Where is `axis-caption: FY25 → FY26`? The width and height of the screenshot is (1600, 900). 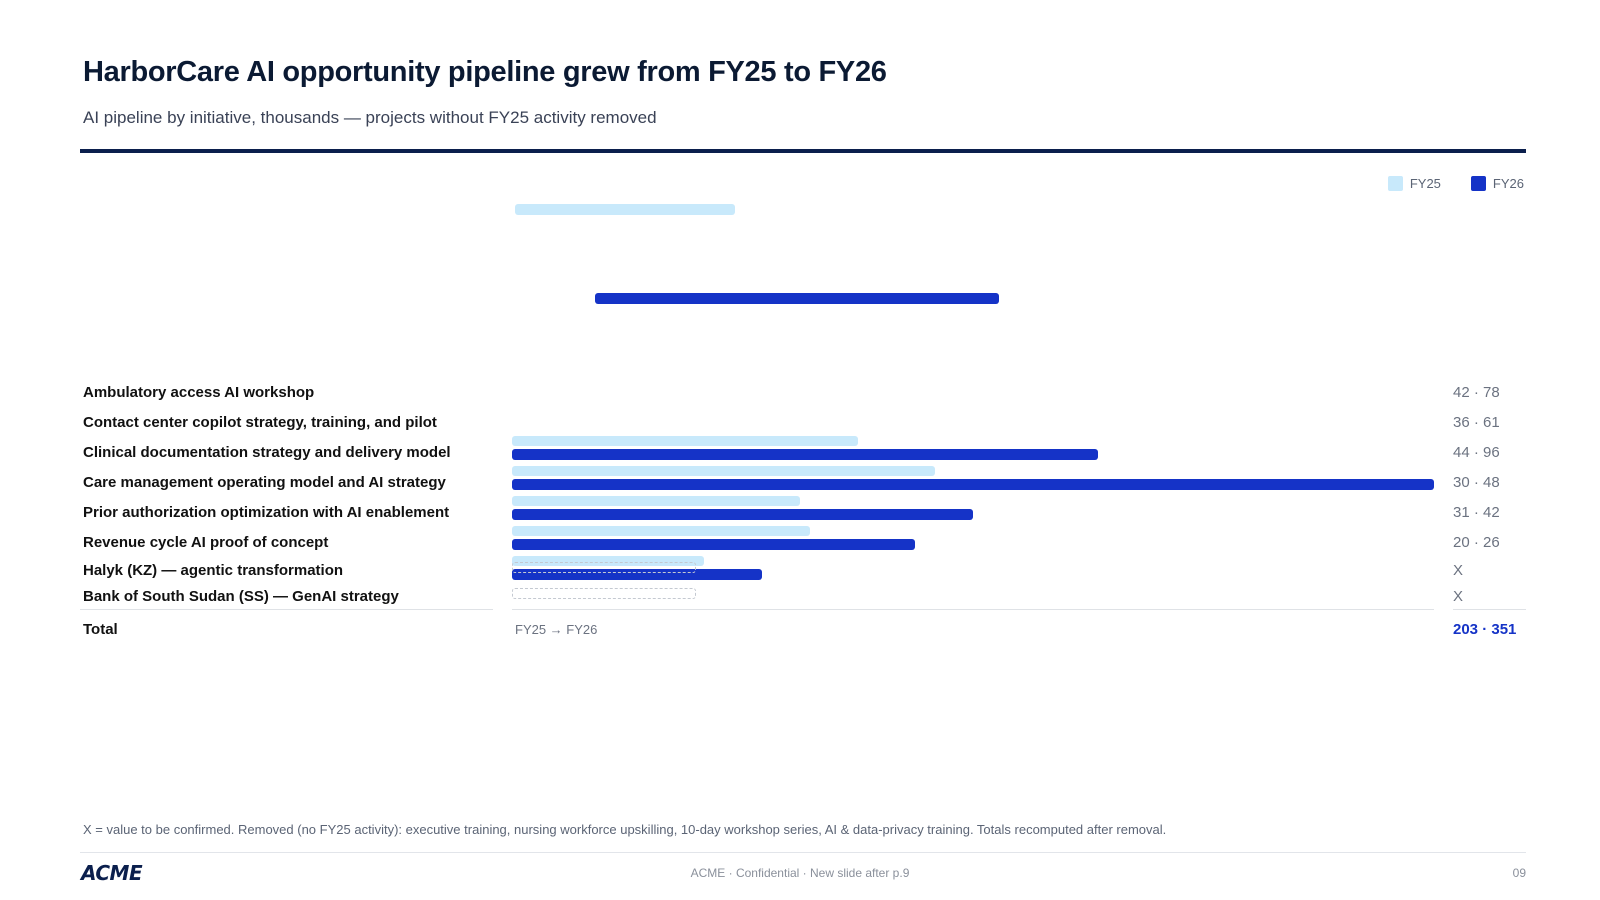
axis-caption: FY25 → FY26 is located at coordinates (556, 629).